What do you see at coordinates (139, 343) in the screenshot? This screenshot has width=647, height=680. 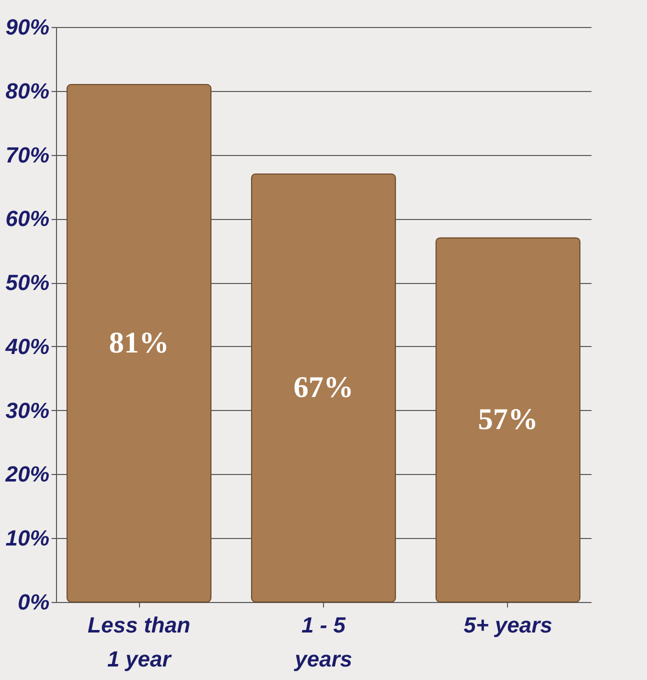 I see `data-label: 81%` at bounding box center [139, 343].